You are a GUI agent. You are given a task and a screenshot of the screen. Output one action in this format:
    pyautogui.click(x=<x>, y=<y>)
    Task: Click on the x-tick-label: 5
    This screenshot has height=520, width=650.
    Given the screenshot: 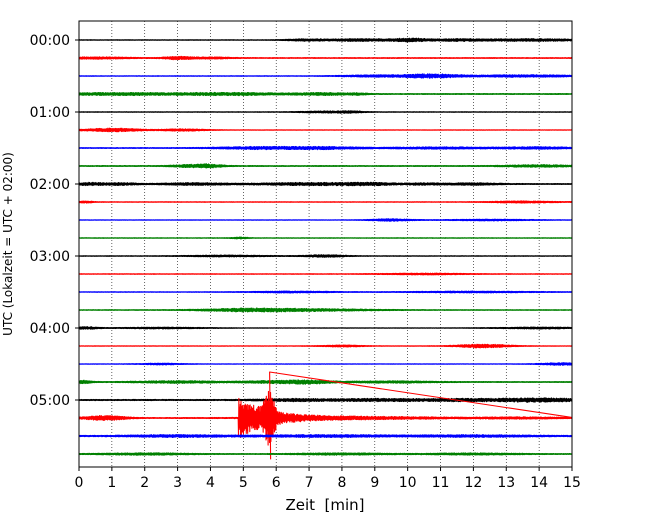 What is the action you would take?
    pyautogui.click(x=243, y=483)
    